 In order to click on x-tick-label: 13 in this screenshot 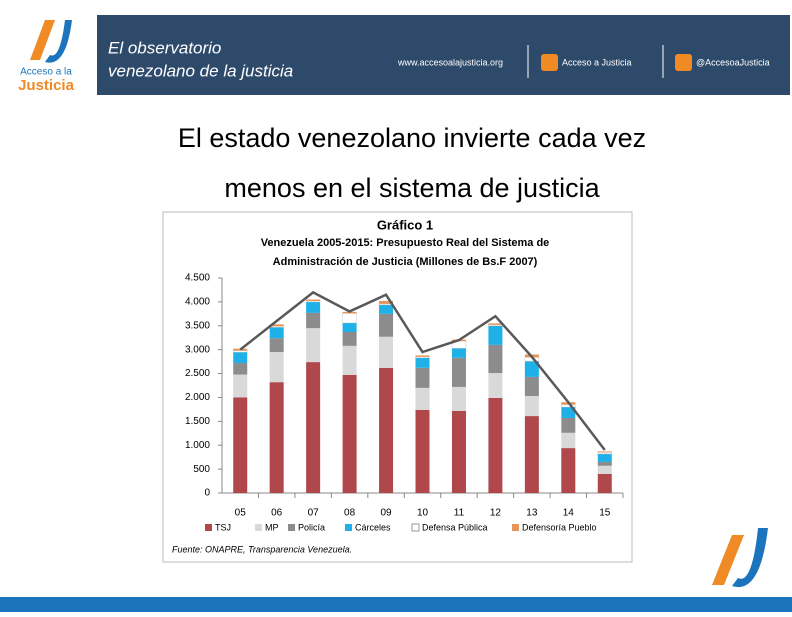, I will do `click(532, 513)`.